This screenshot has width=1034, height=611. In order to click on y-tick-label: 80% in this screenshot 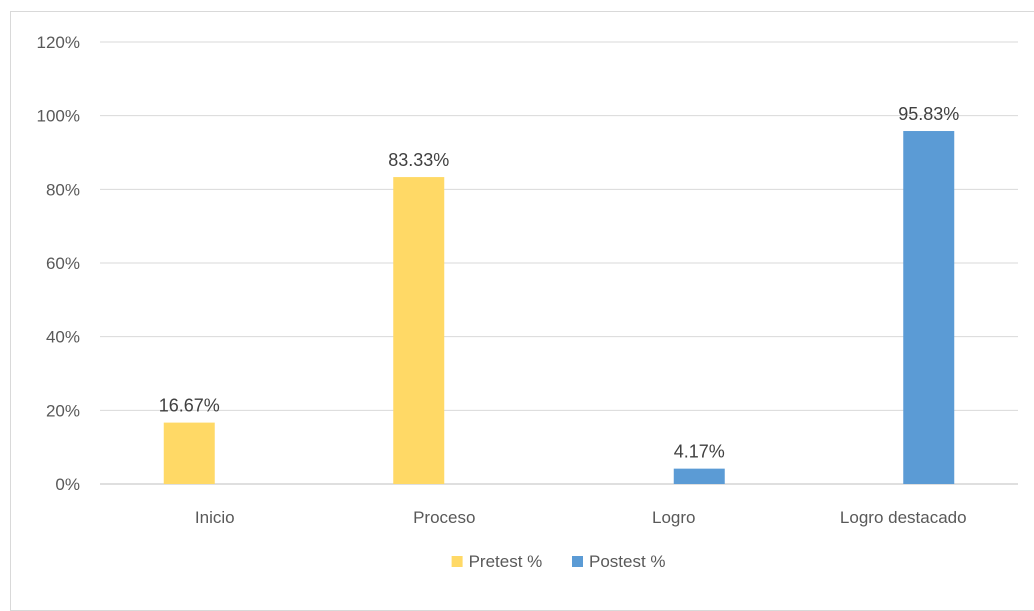, I will do `click(63, 189)`.